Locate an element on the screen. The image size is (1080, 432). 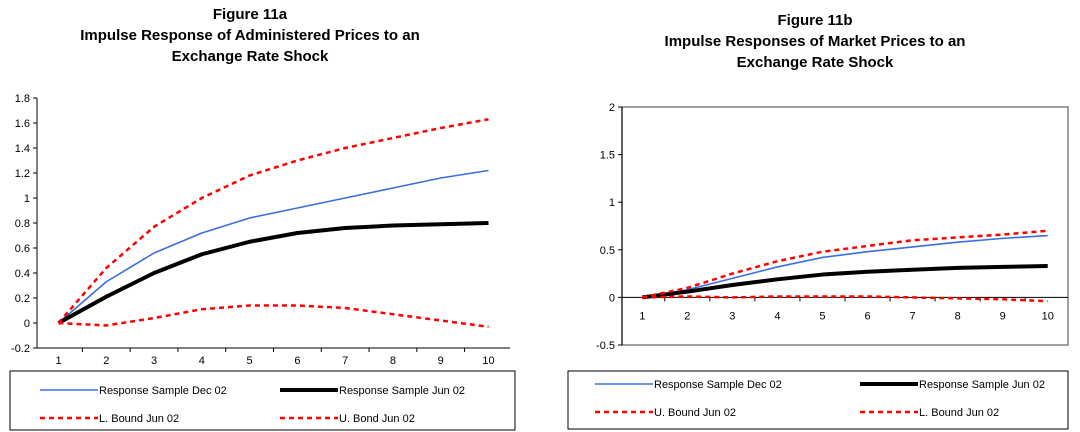
chart-a-y-tick-label: 1.2 is located at coordinates (22, 174).